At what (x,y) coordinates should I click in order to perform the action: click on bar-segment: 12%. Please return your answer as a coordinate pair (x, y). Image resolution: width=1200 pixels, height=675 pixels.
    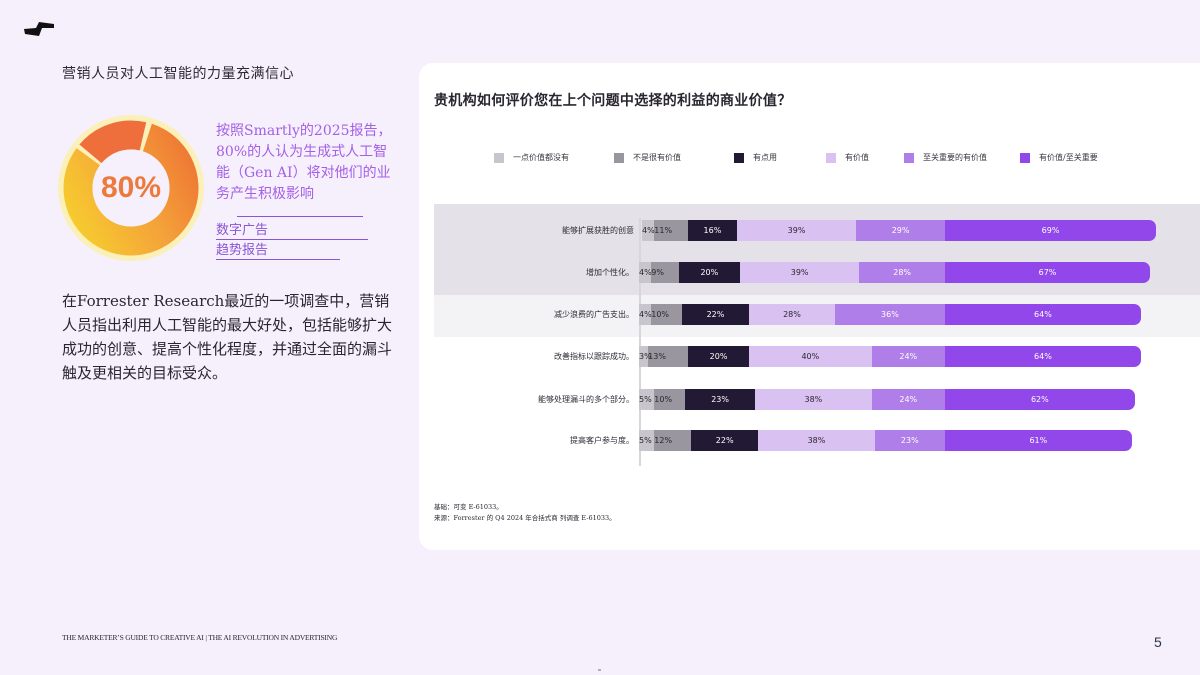
    Looking at the image, I should click on (673, 440).